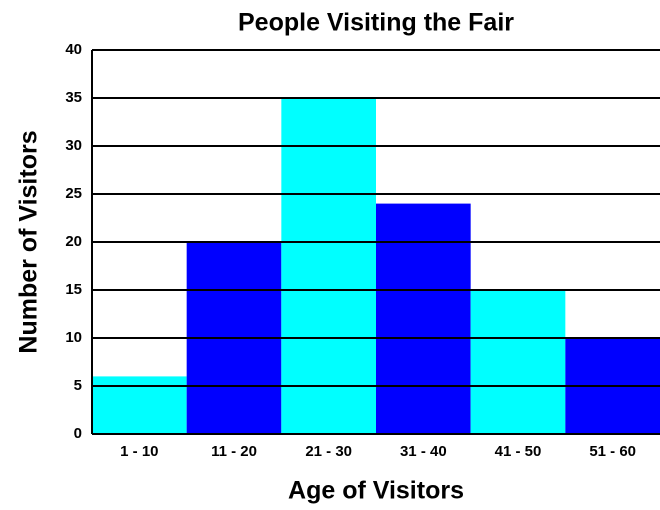  I want to click on y-tick-label: 0, so click(78, 433).